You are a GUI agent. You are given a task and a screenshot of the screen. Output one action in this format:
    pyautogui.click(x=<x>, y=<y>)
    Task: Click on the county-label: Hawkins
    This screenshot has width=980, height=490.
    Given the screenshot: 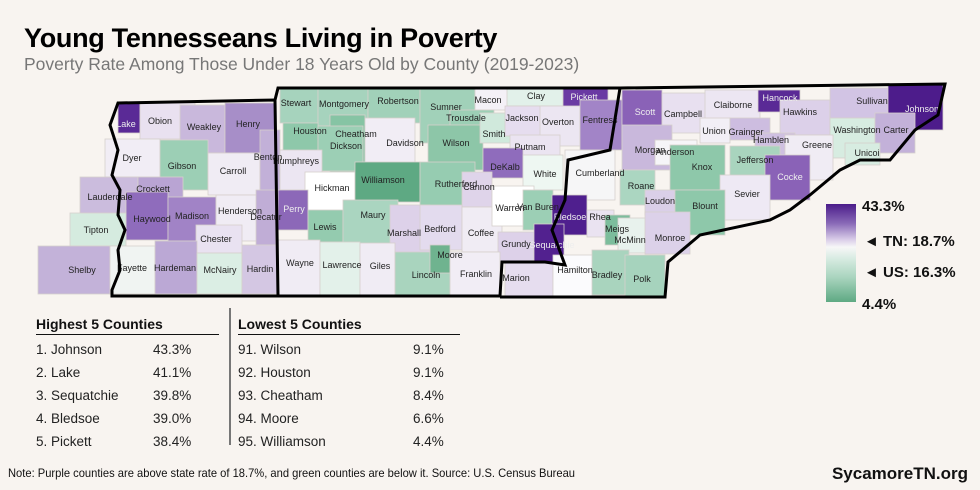 What is the action you would take?
    pyautogui.click(x=800, y=112)
    